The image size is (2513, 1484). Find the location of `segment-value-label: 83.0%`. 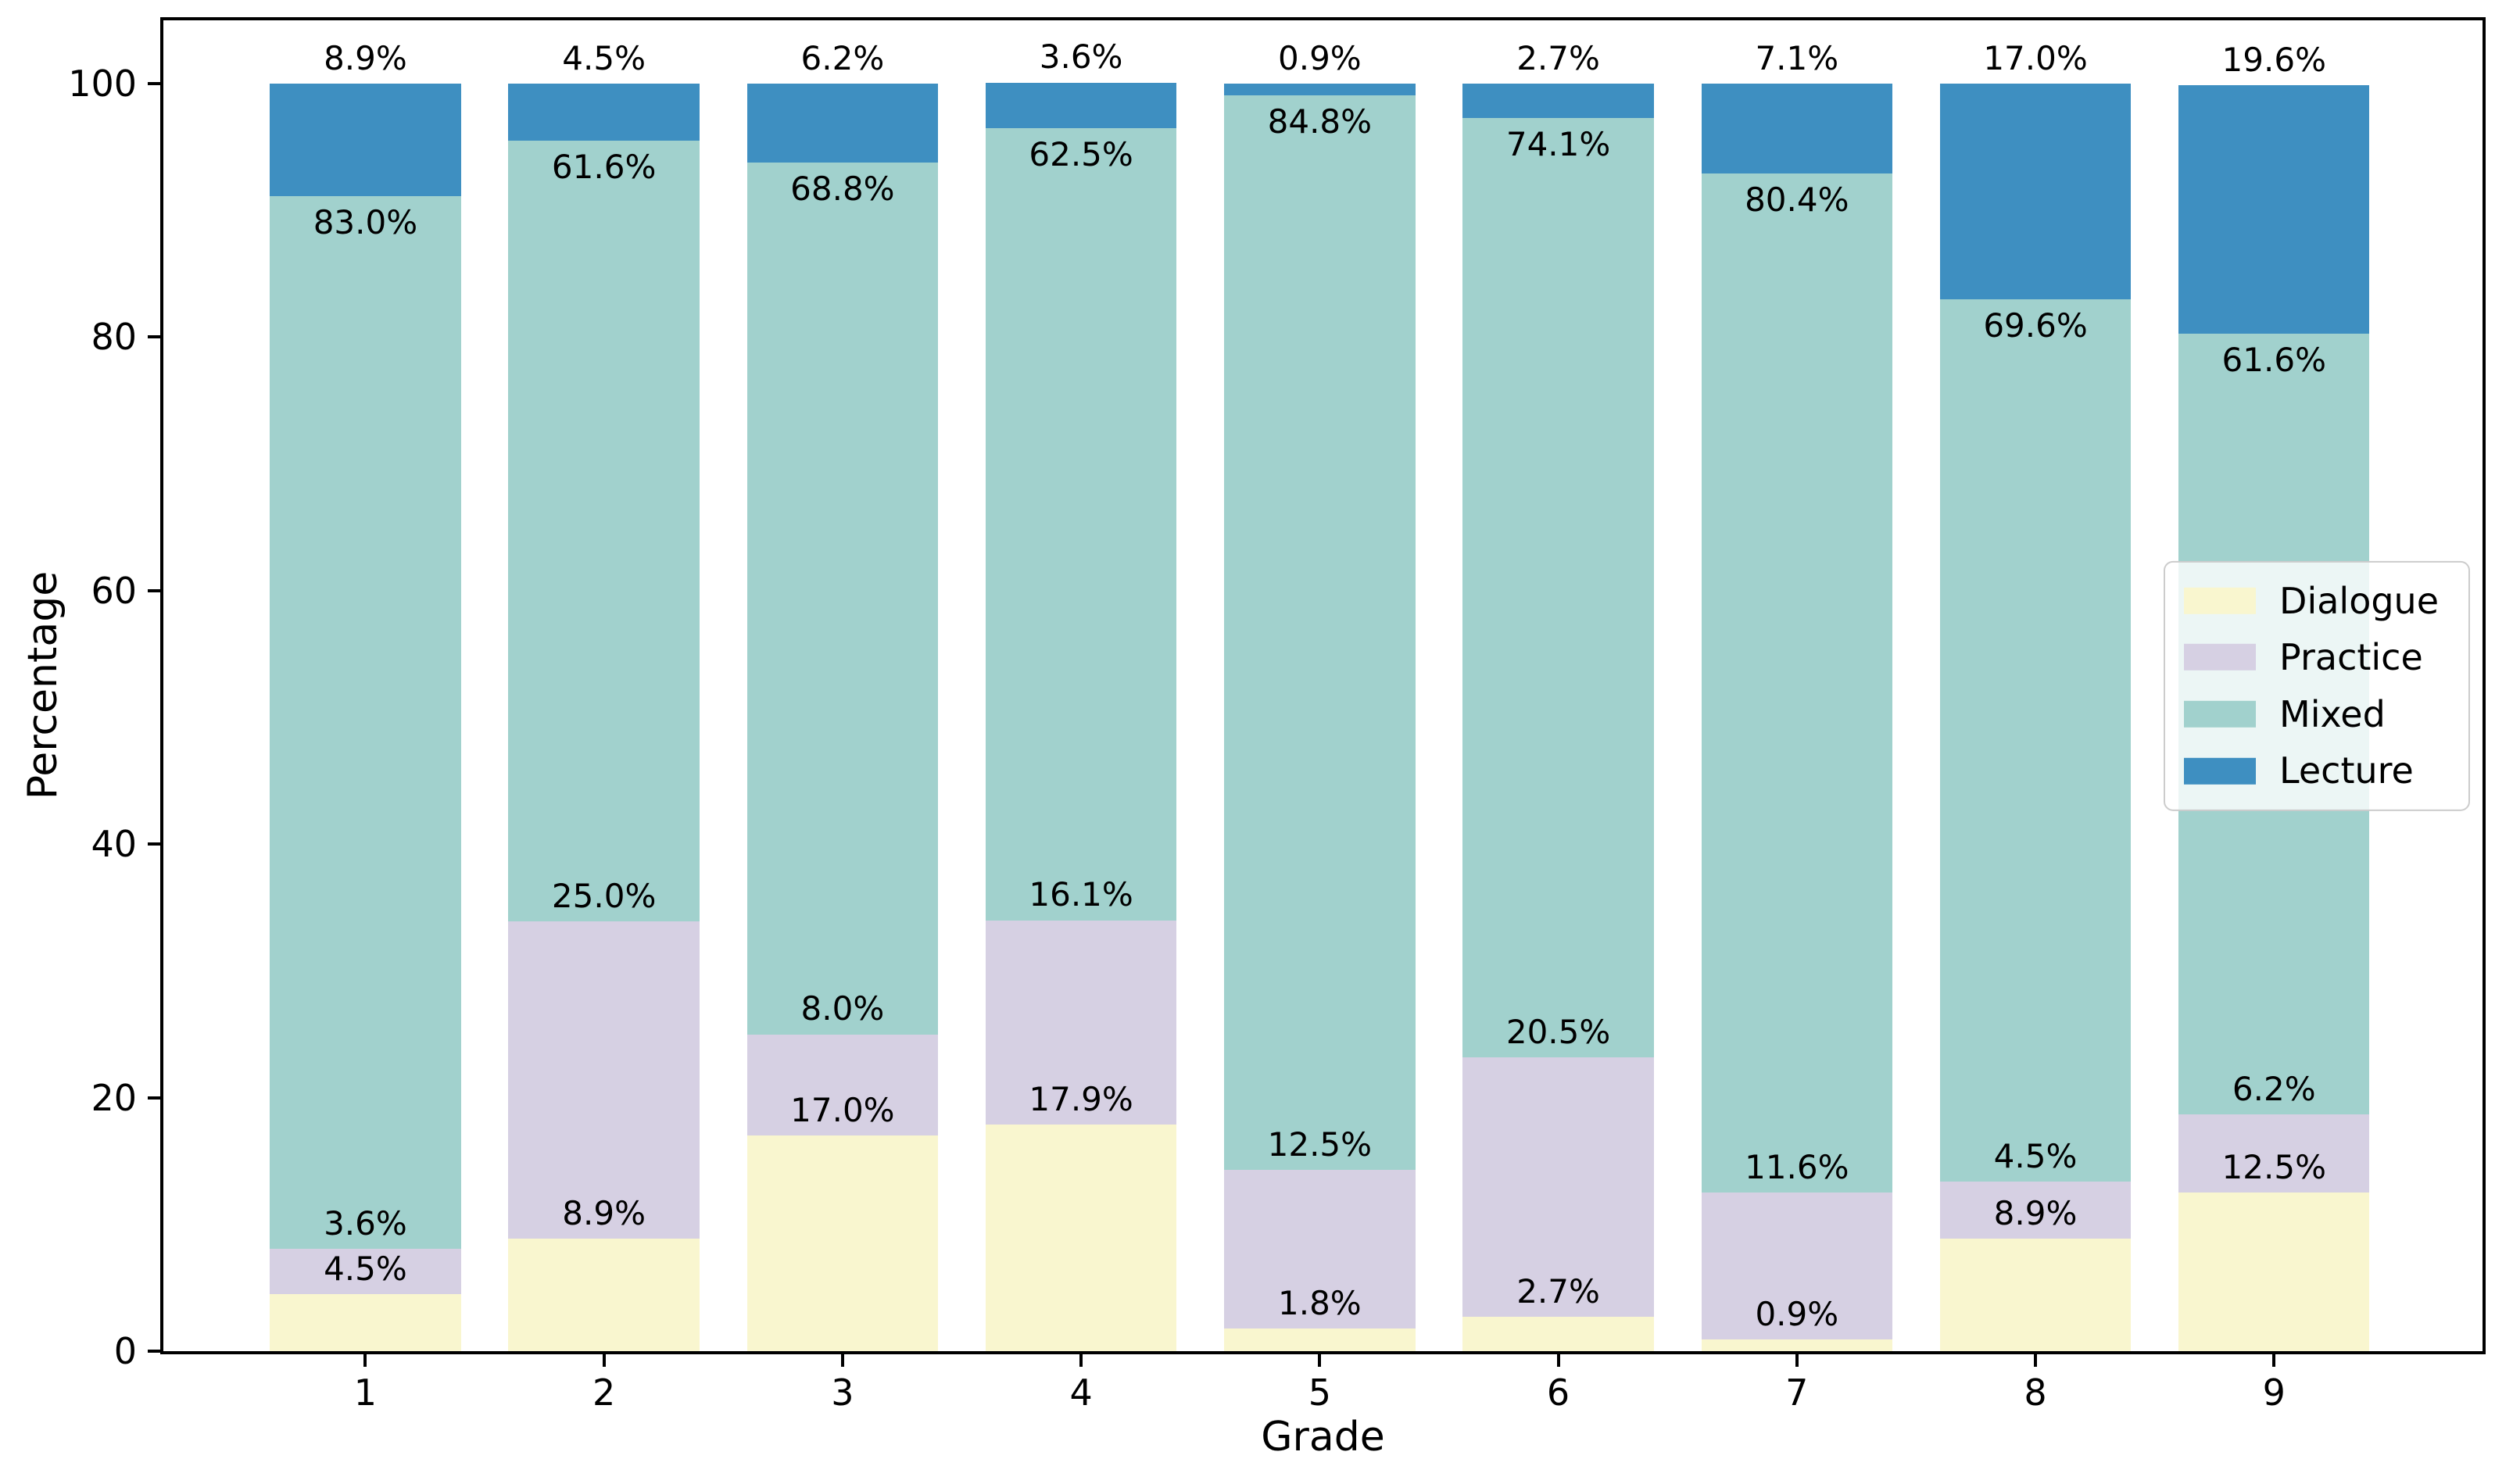

segment-value-label: 83.0% is located at coordinates (365, 222).